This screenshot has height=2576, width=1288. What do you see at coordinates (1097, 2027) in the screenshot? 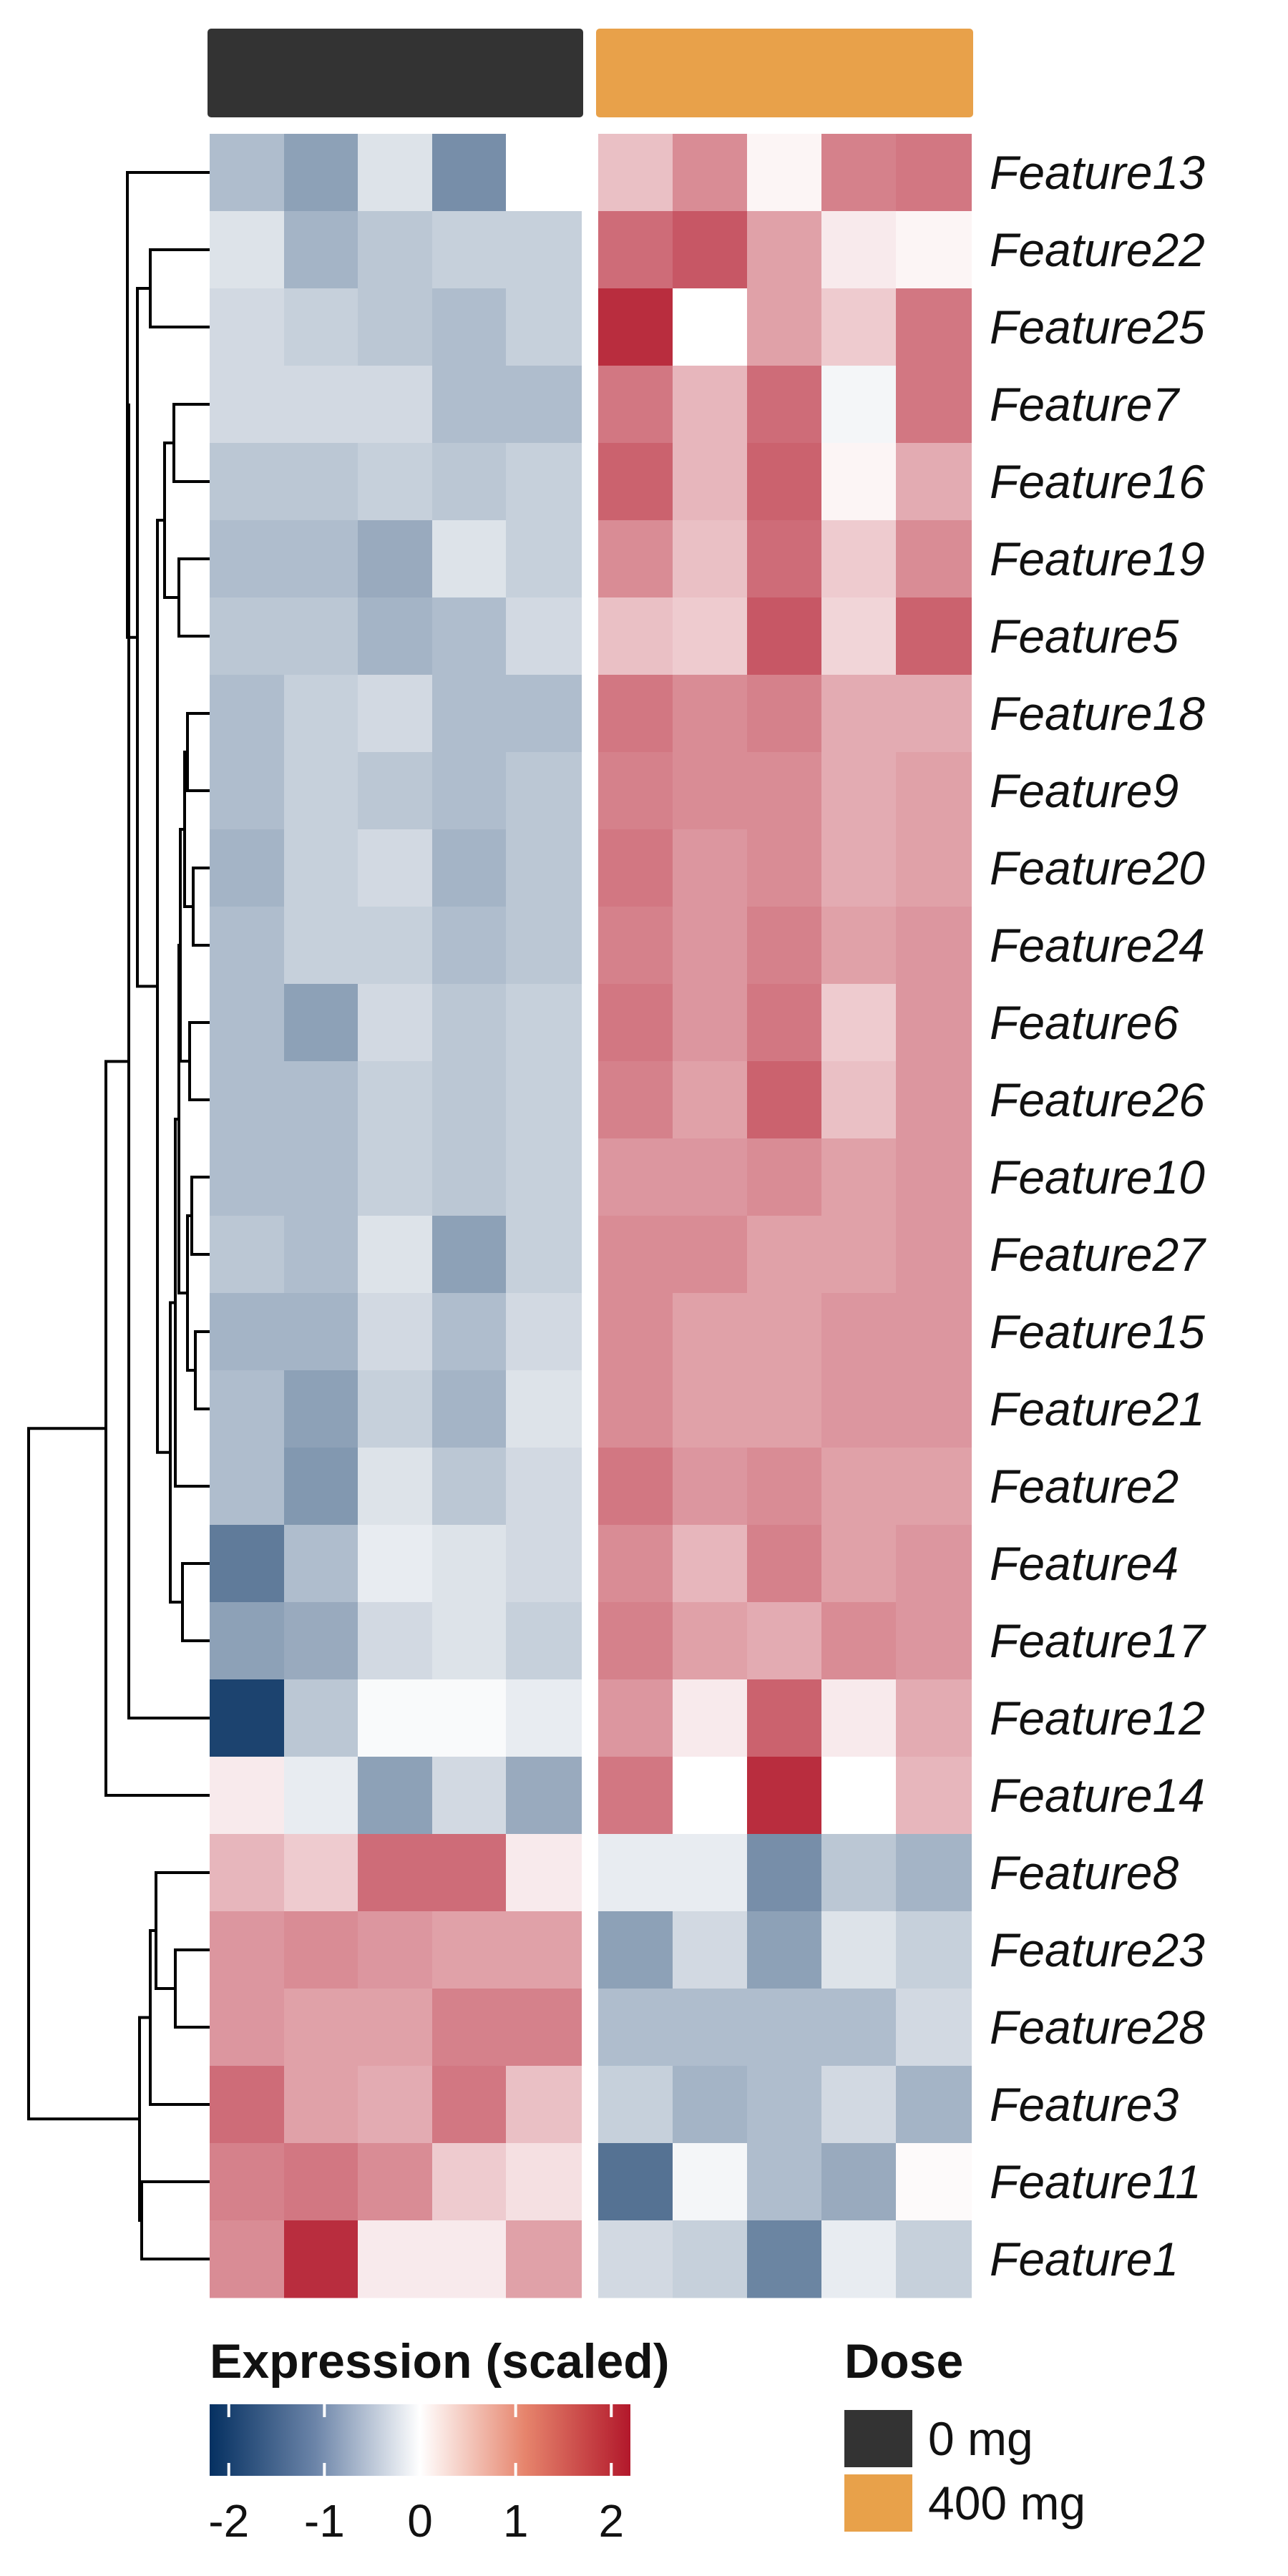
I see `row-label: Feature28` at bounding box center [1097, 2027].